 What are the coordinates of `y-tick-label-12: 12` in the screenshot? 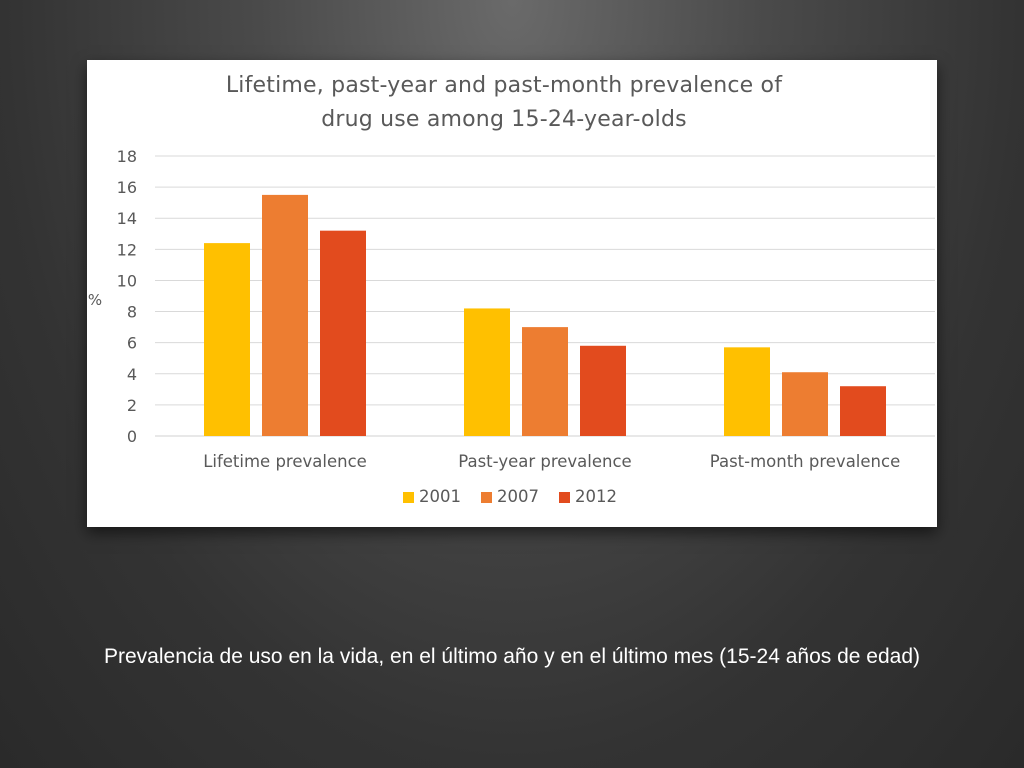 It's located at (127, 249).